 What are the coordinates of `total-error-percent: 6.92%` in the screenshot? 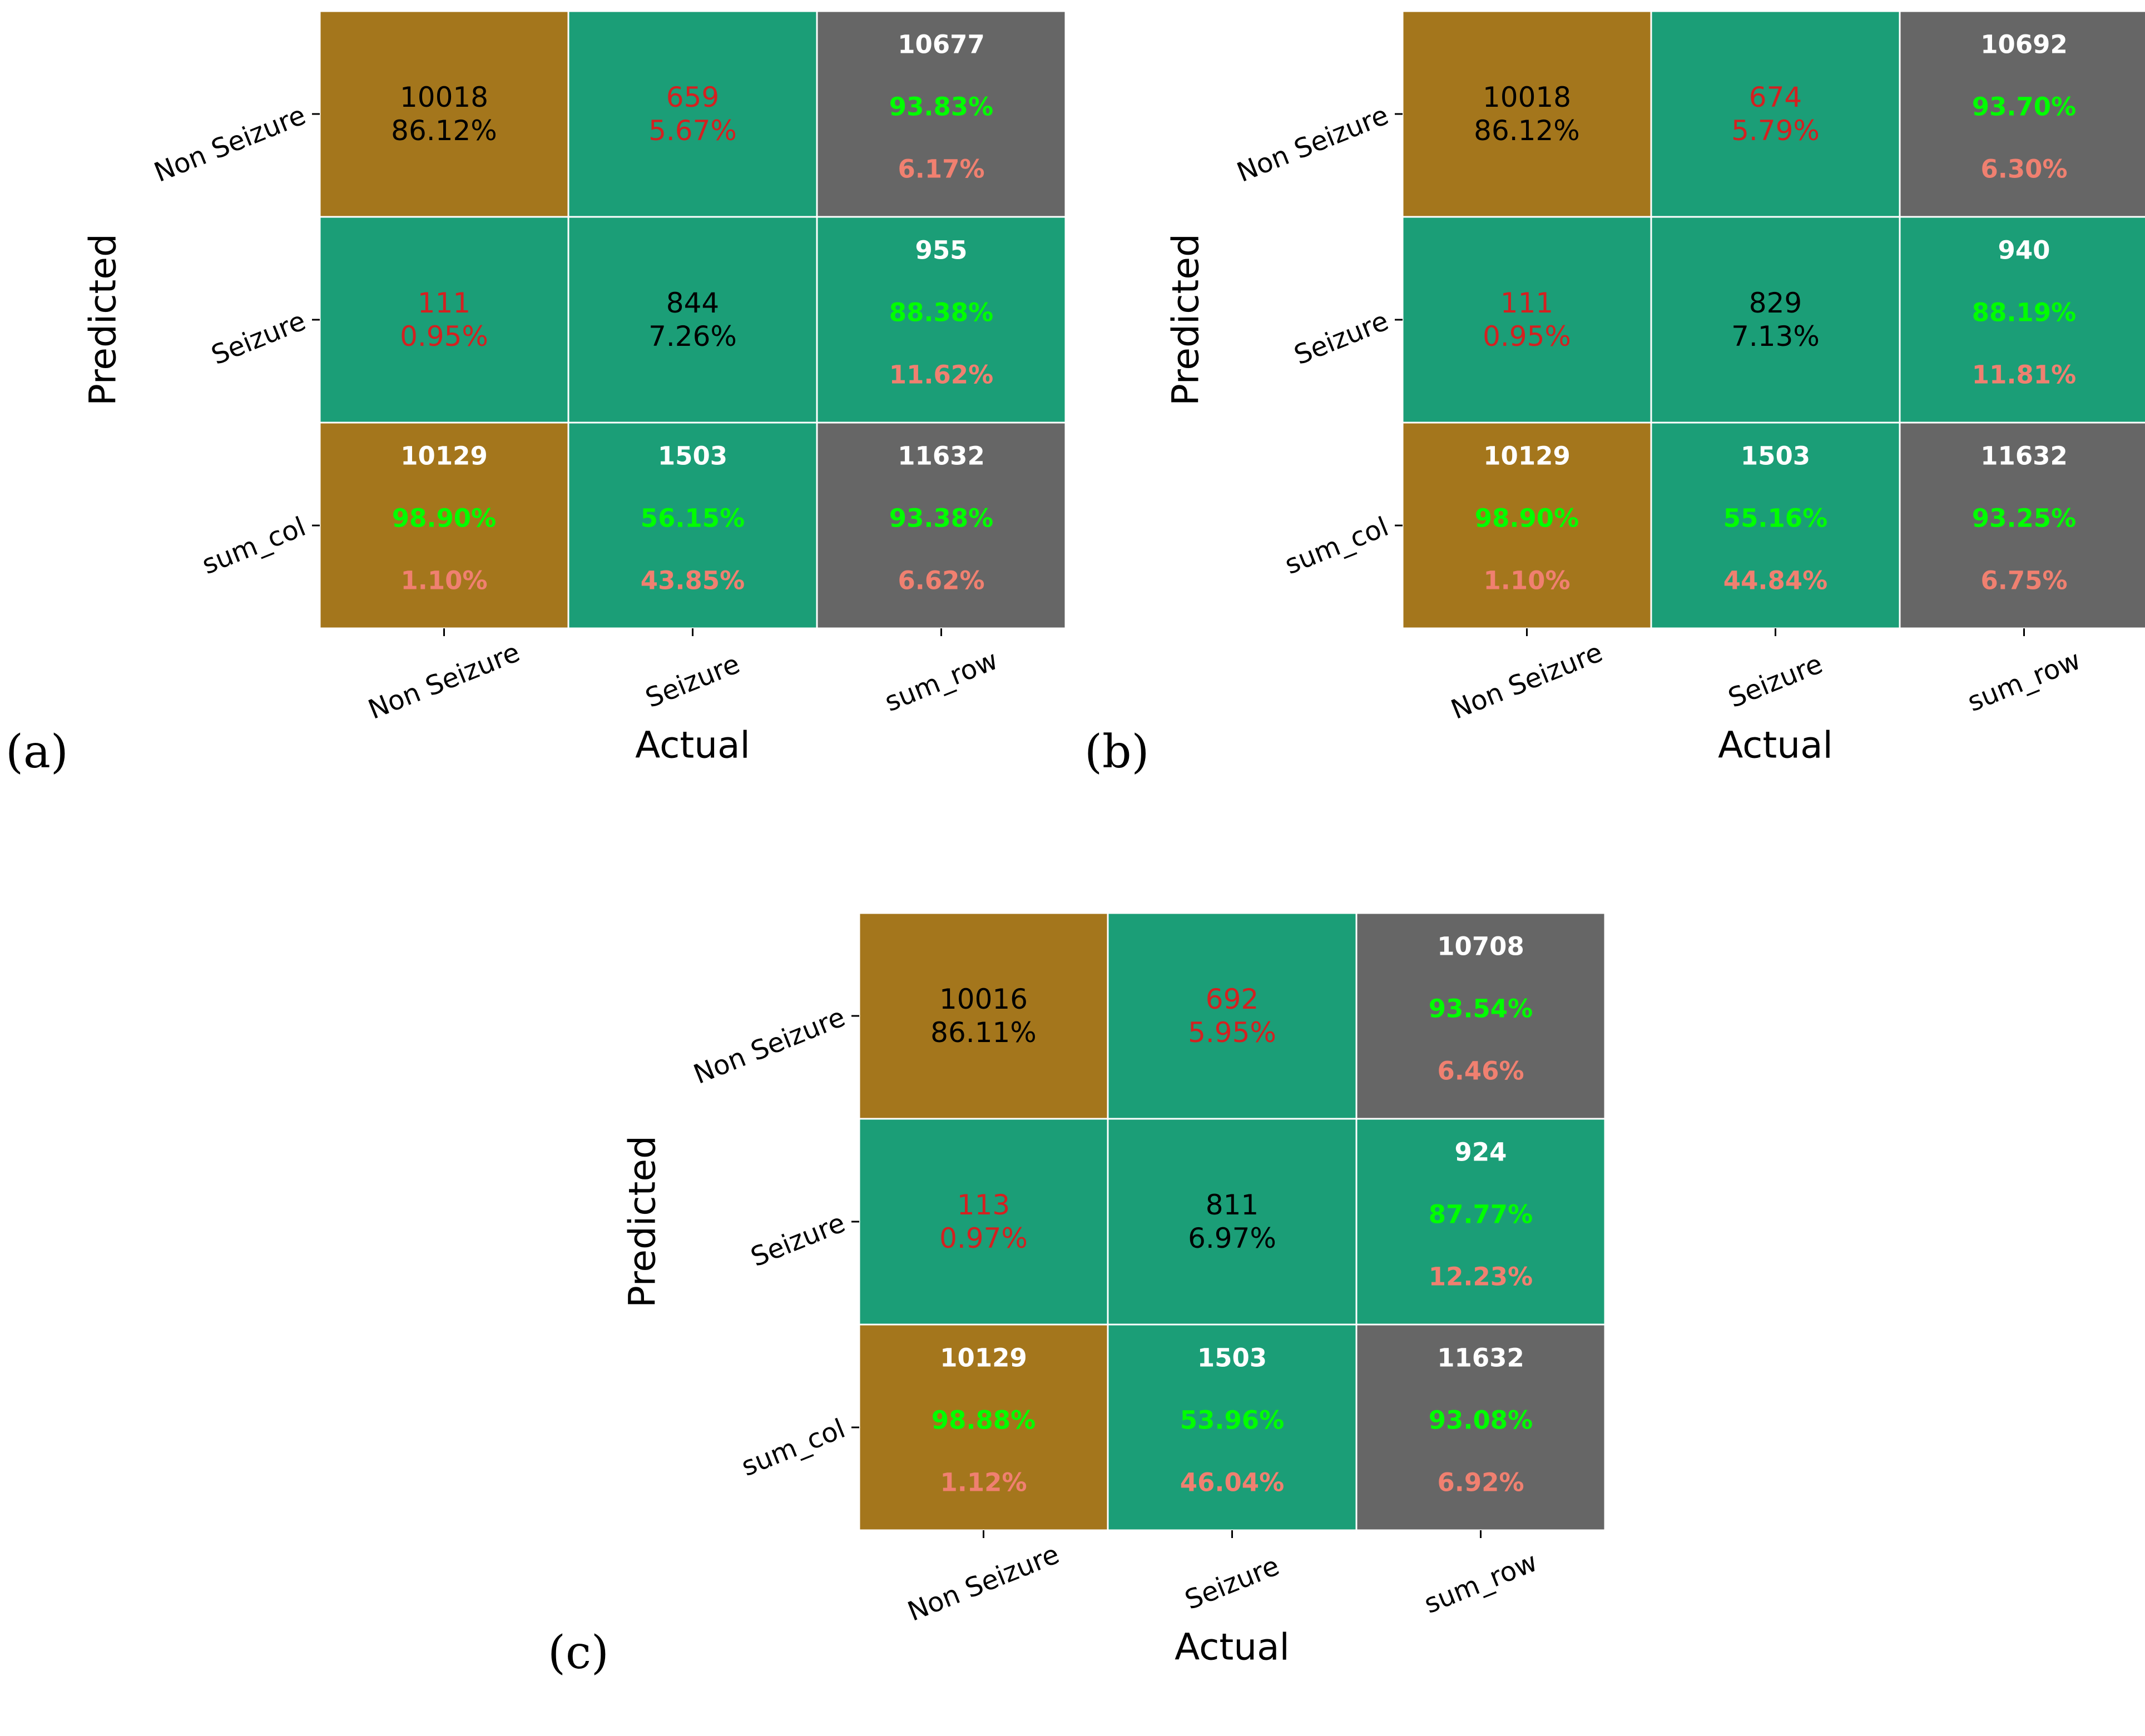 It's located at (1480, 1483).